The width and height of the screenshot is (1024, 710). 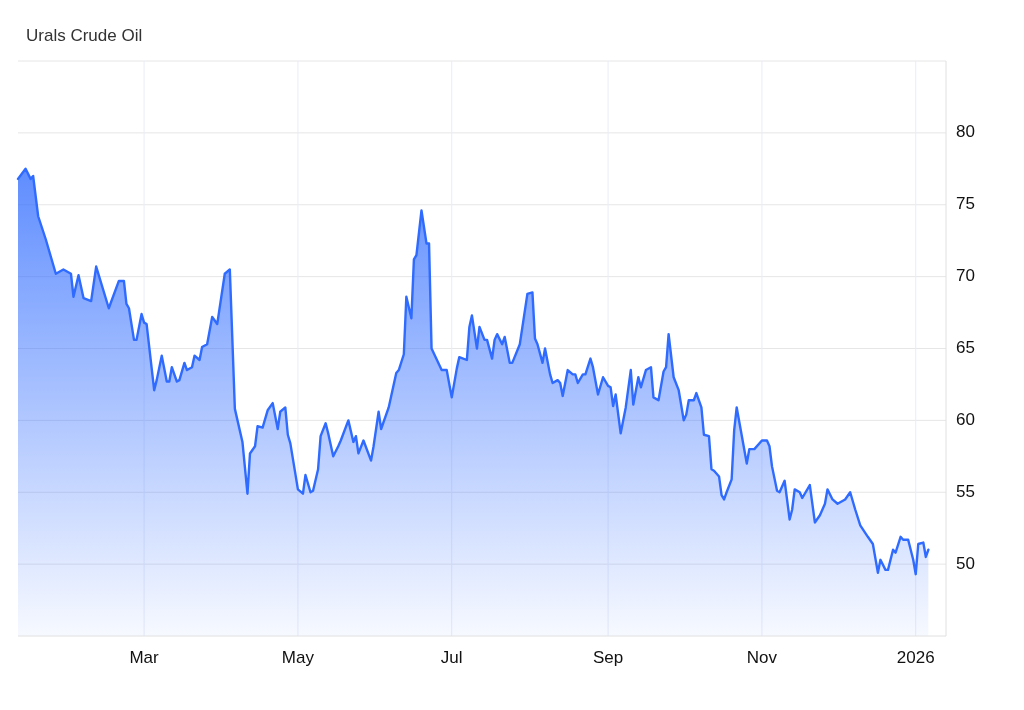 I want to click on x-tick-label: Jul, so click(x=451, y=657).